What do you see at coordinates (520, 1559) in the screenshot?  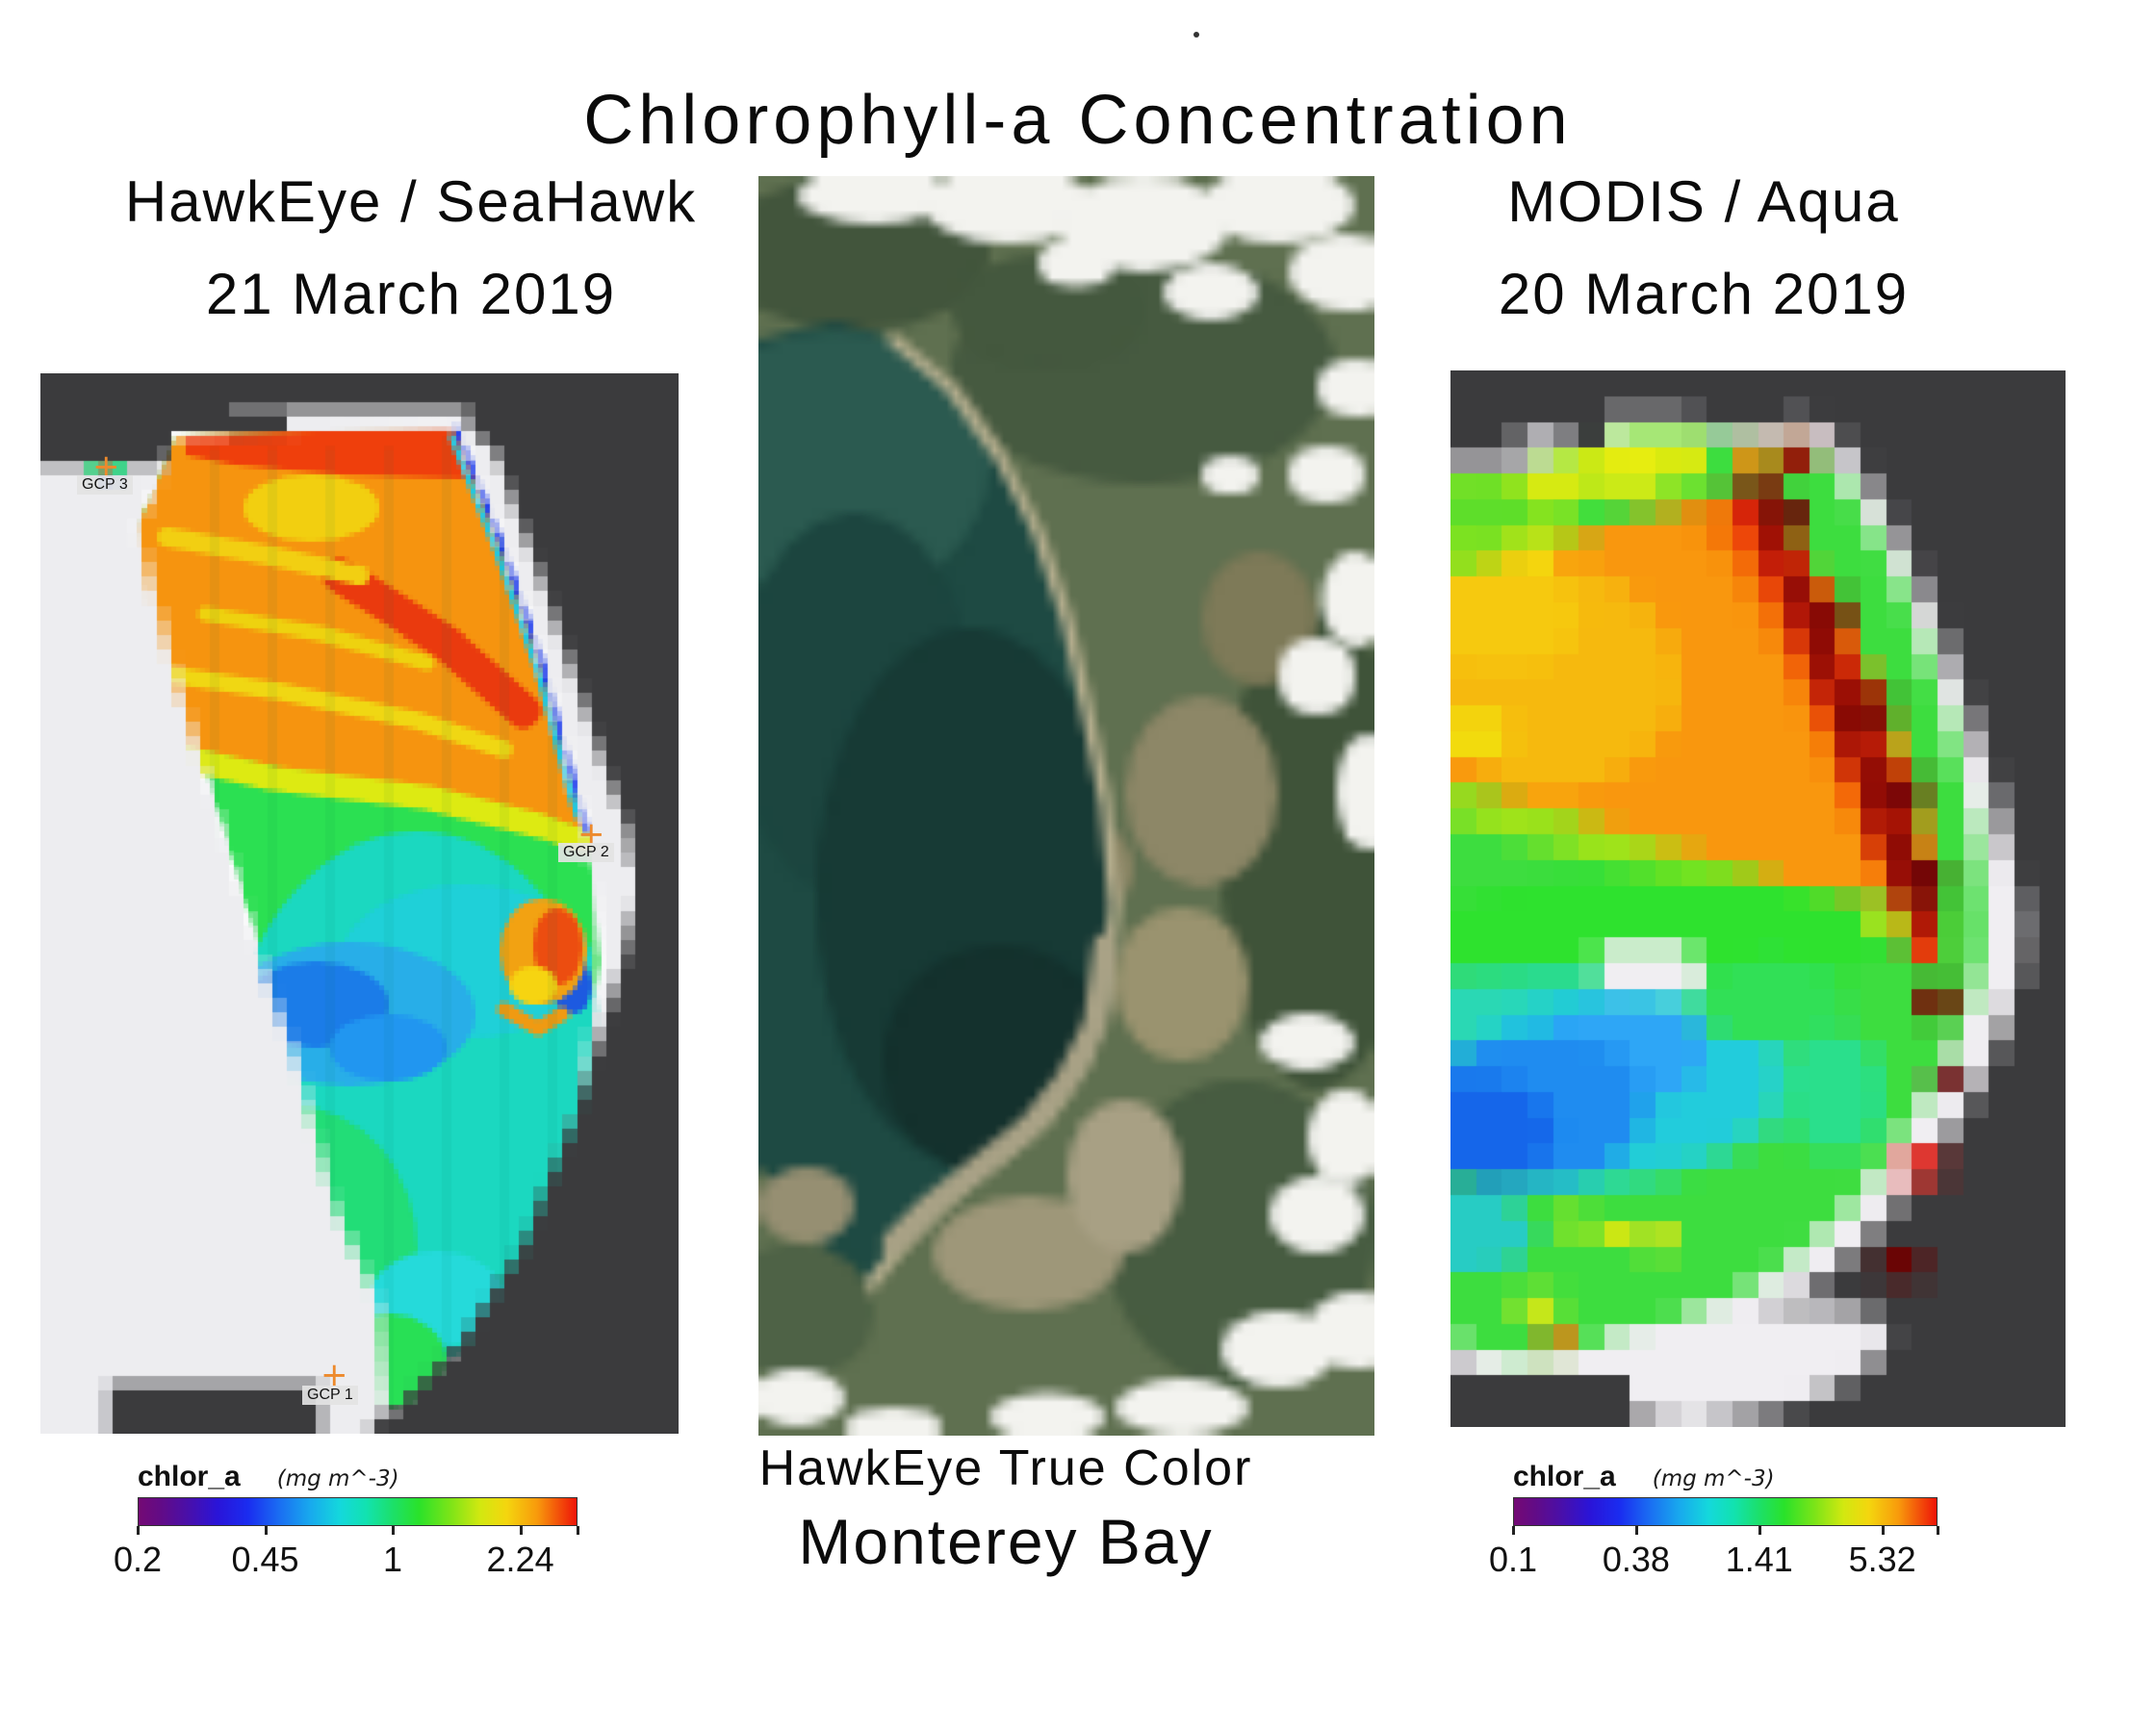 I see `colorbar-tick-label: 2.24` at bounding box center [520, 1559].